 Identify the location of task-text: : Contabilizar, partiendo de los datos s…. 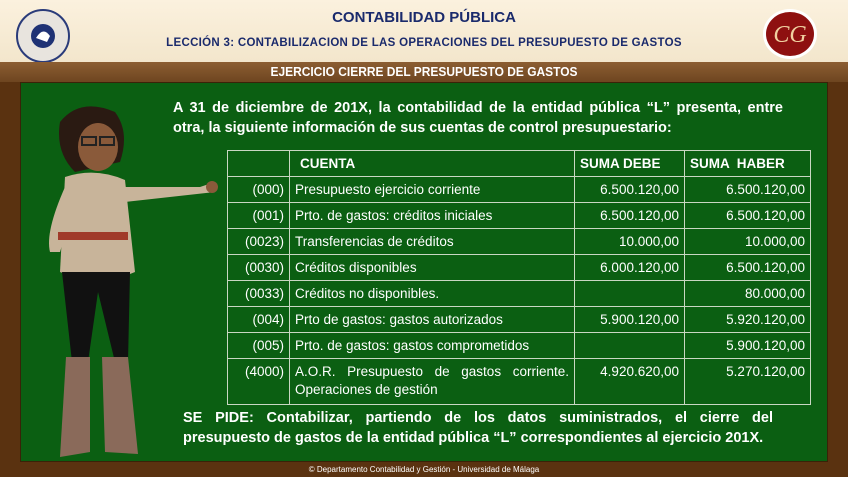
(478, 428).